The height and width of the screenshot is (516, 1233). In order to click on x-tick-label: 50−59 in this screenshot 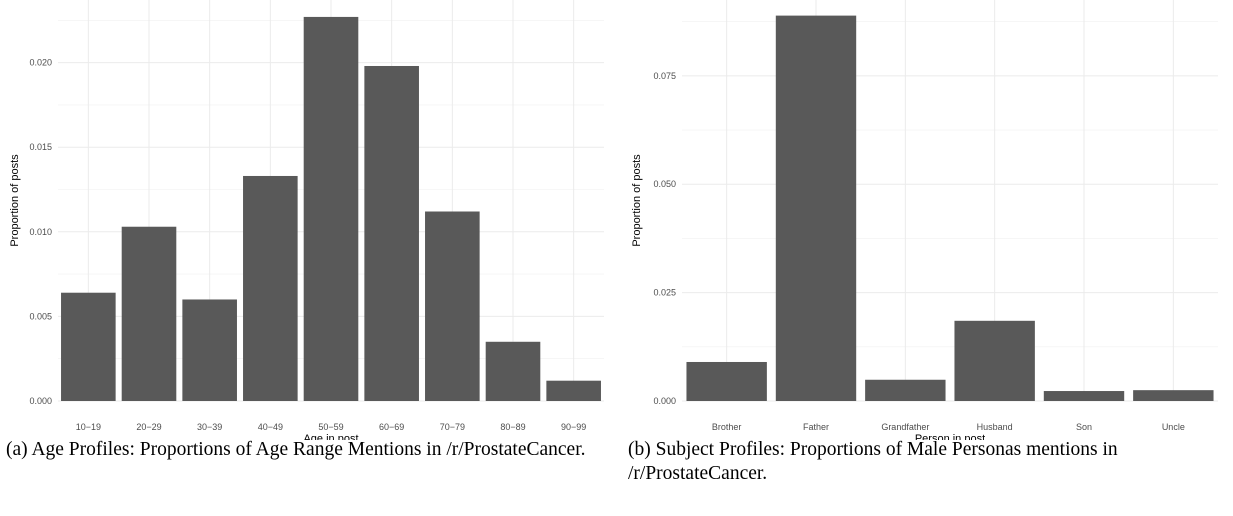, I will do `click(330, 427)`.